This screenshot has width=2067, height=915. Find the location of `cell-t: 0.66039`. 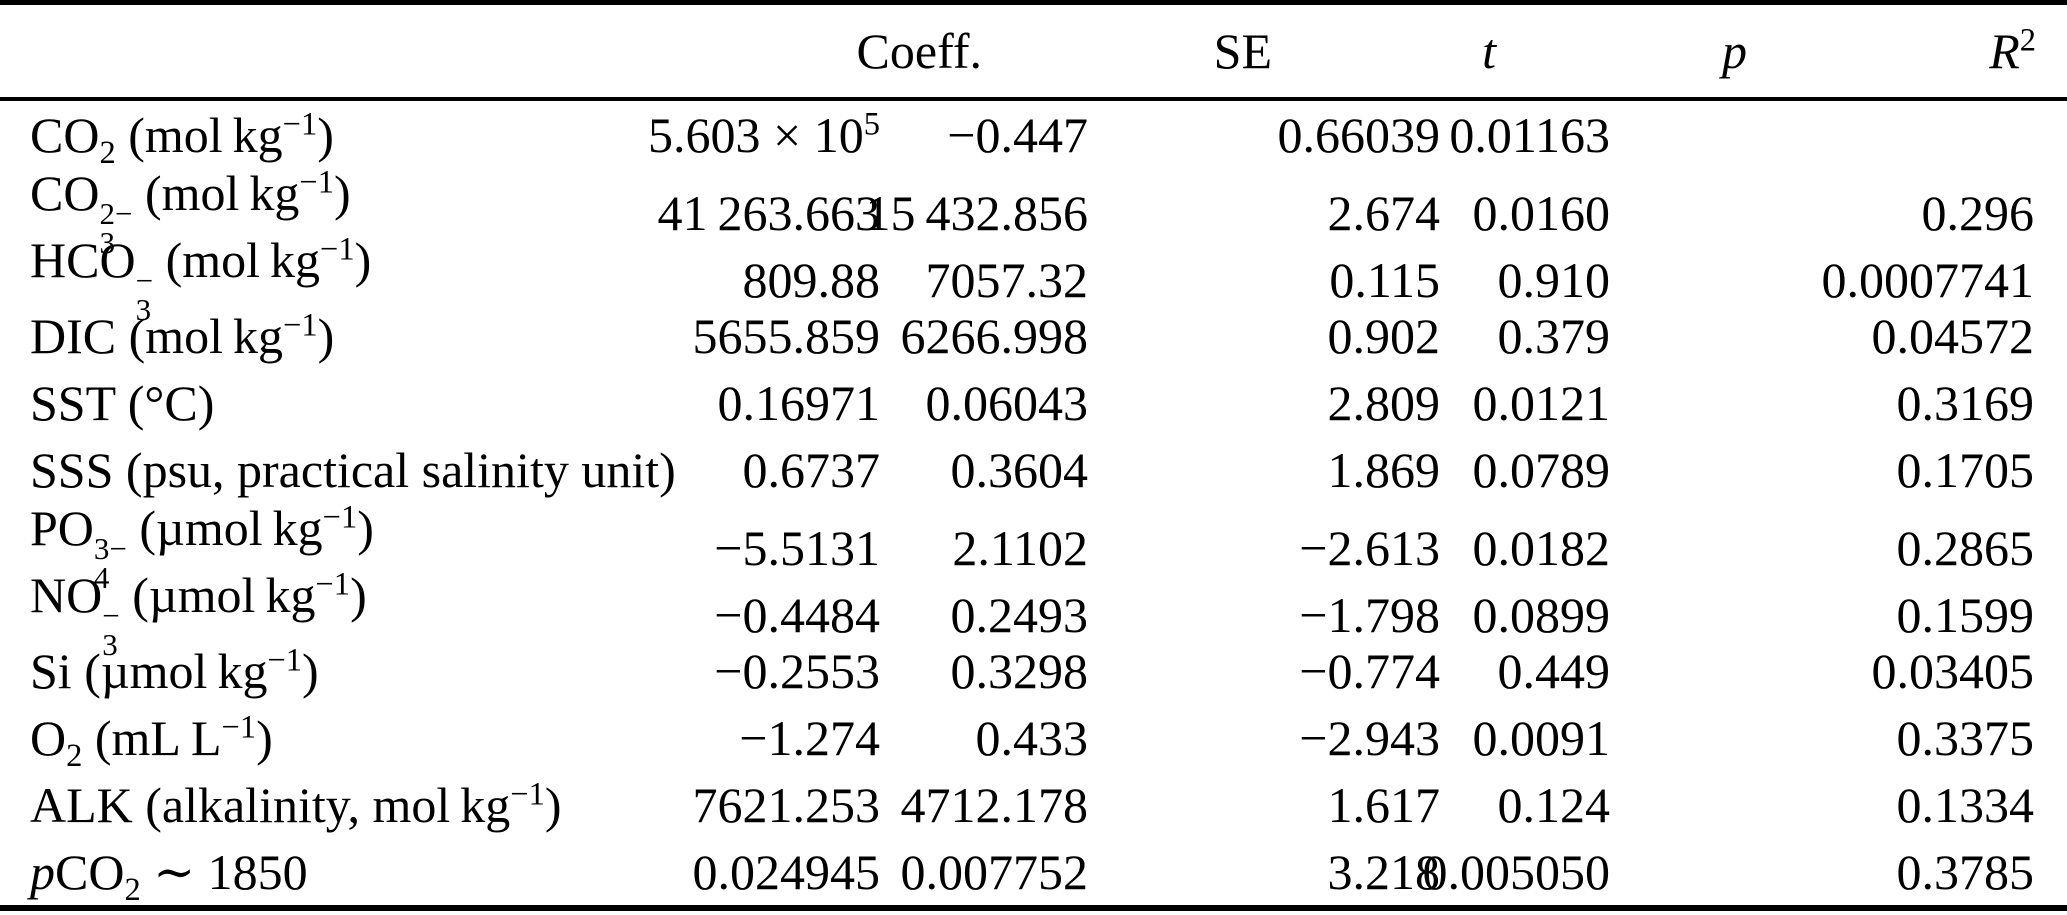

cell-t: 0.66039 is located at coordinates (1359, 134).